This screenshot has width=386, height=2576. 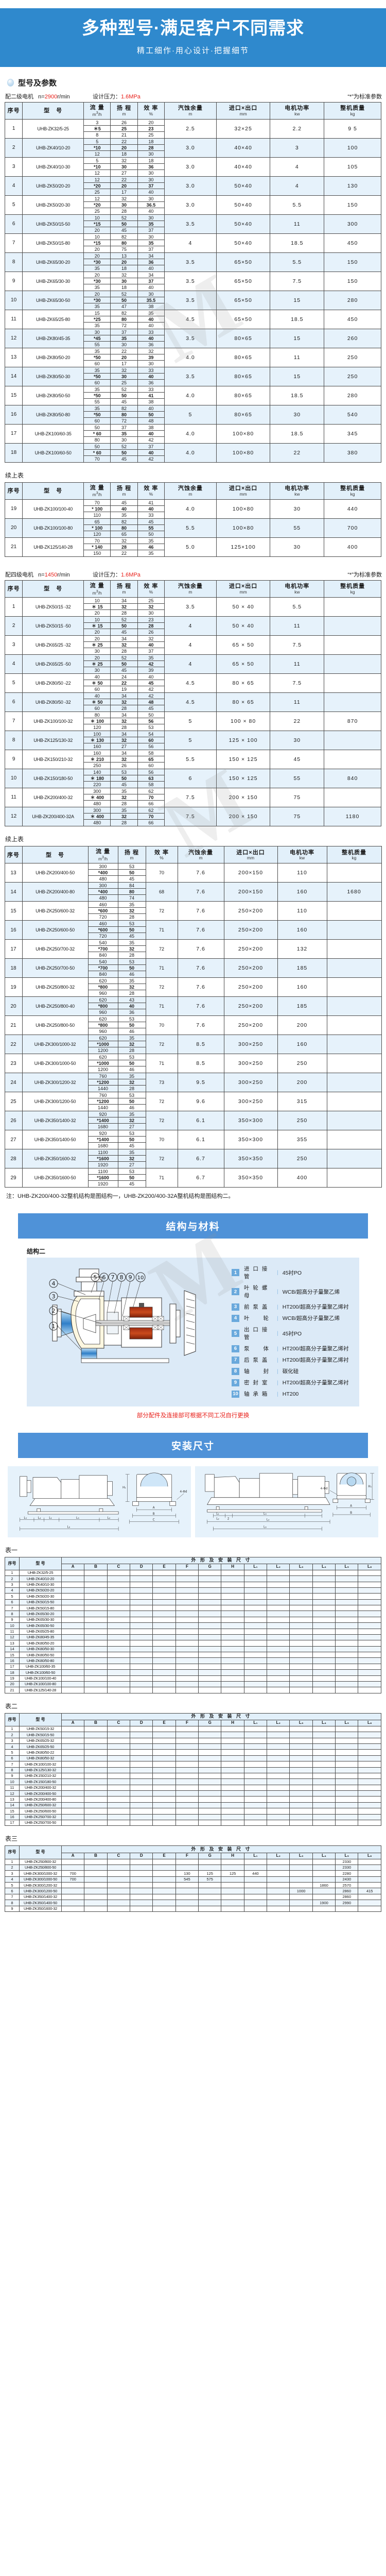 I want to click on th-model: 型 号, so click(x=53, y=589).